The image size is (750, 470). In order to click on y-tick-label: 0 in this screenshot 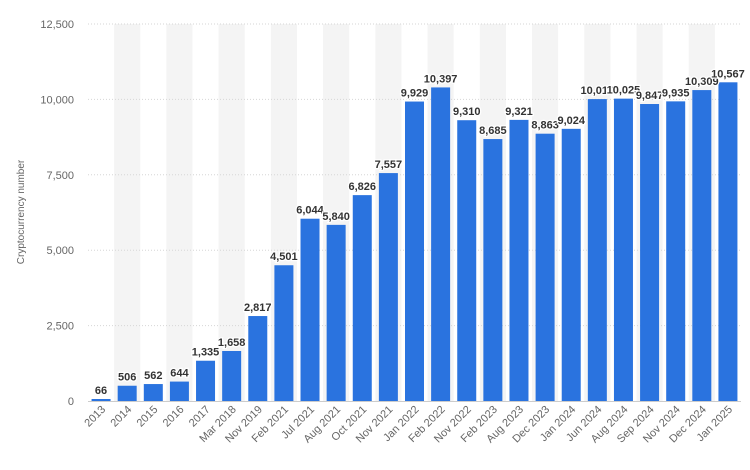, I will do `click(71, 402)`.